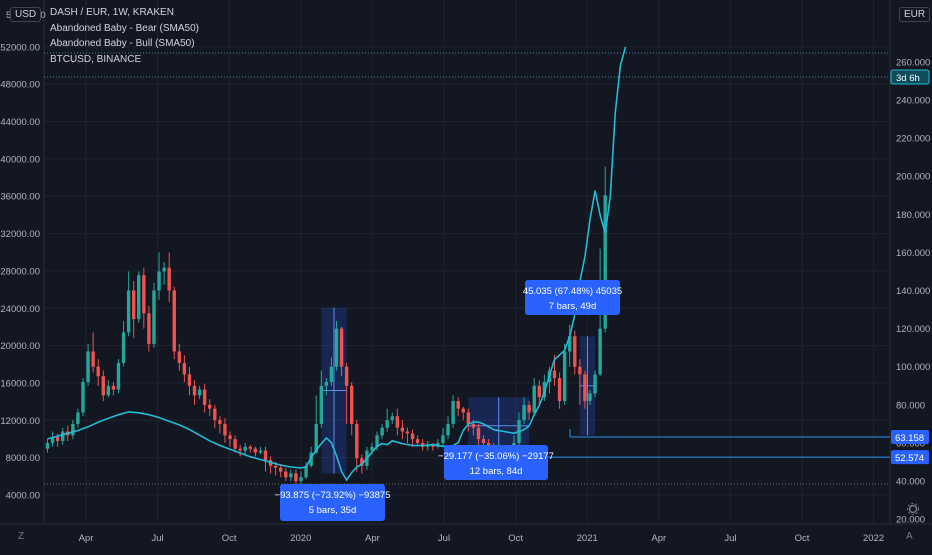 This screenshot has width=932, height=555. What do you see at coordinates (572, 291) in the screenshot?
I see `measure-label-value-1: 45.035 (67.48%) 45035` at bounding box center [572, 291].